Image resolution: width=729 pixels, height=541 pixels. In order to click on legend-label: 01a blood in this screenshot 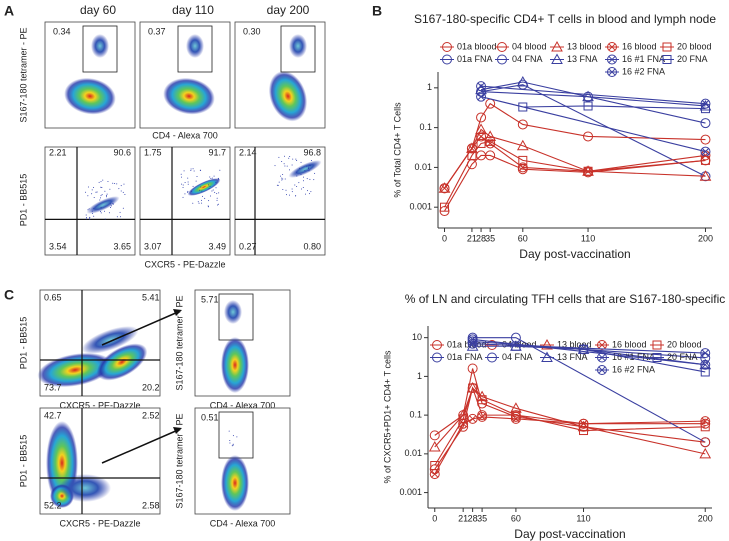, I will do `click(467, 344)`.